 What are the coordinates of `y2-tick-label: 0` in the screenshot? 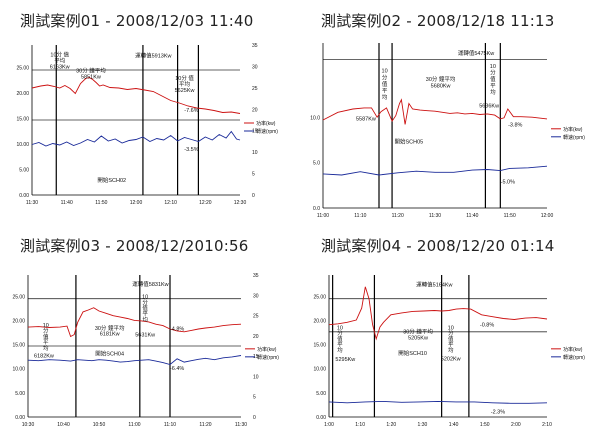 It's located at (253, 196).